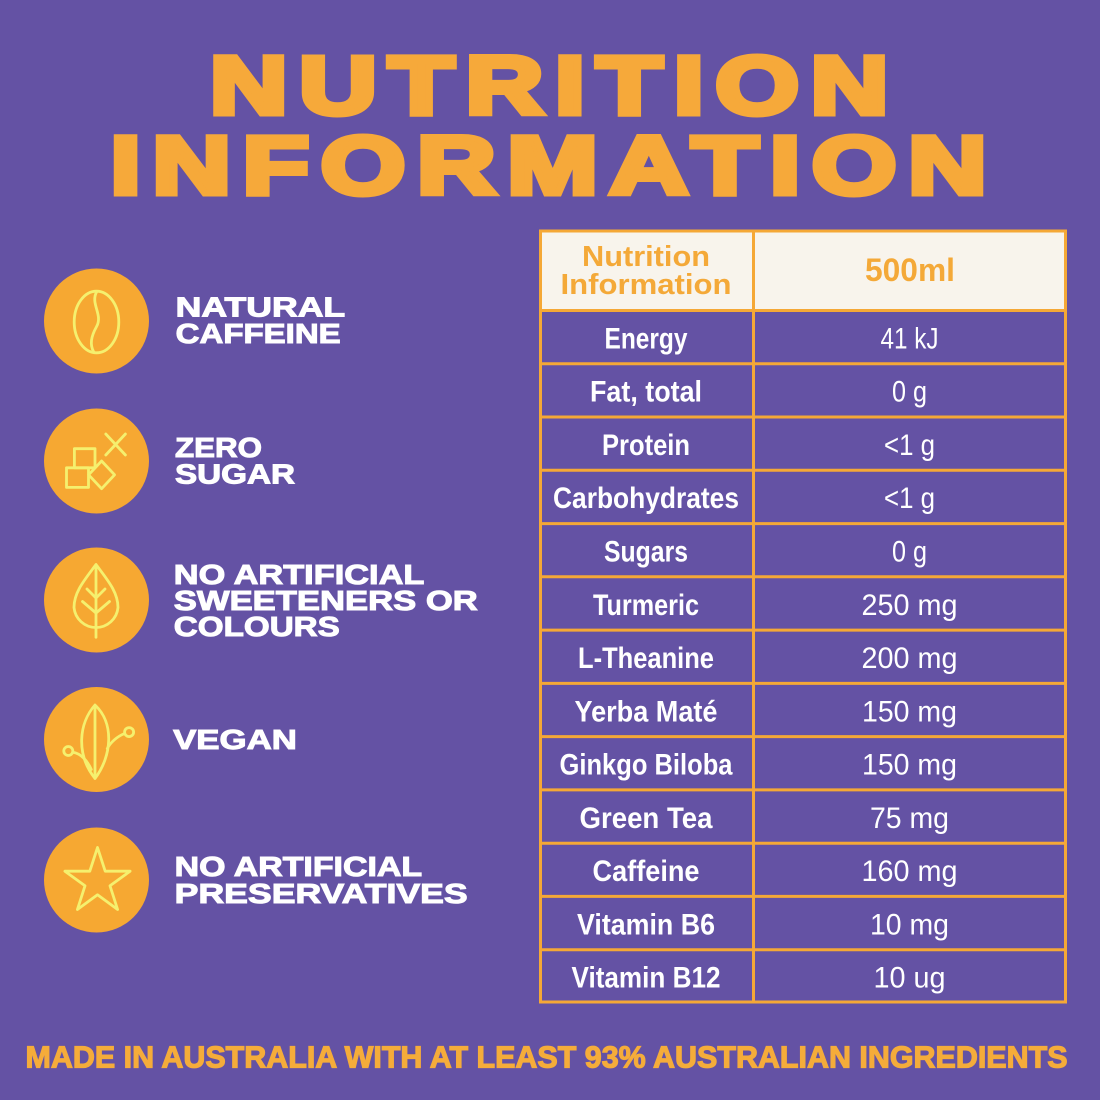 This screenshot has width=1100, height=1100. Describe the element at coordinates (646, 924) in the screenshot. I see `svg-text: Vitamin B6` at that location.